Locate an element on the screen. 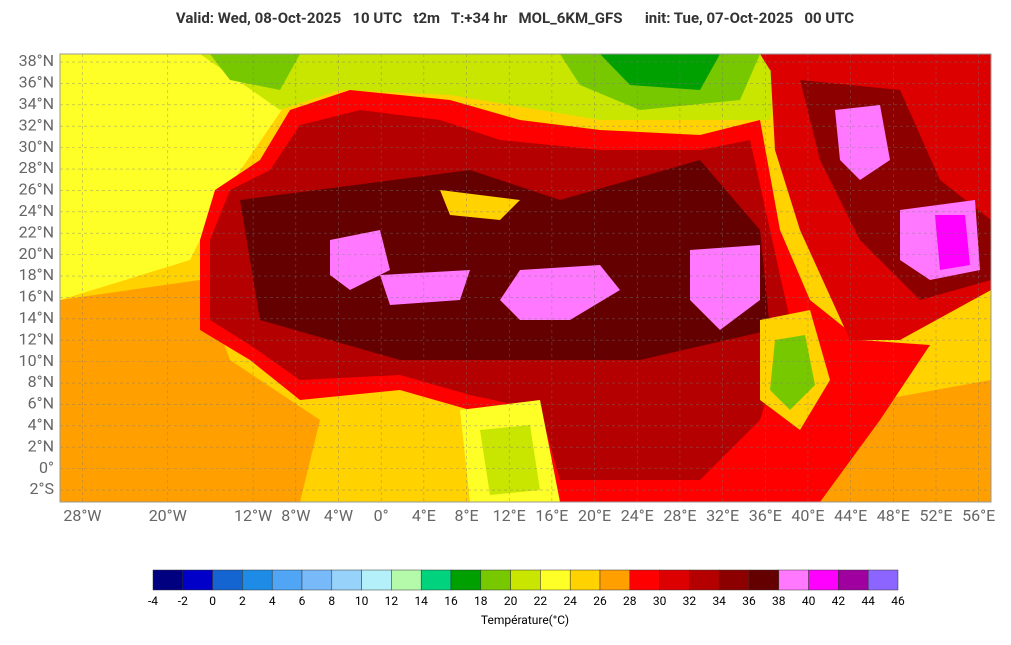  lat-tick-label: 32°N is located at coordinates (36, 124).